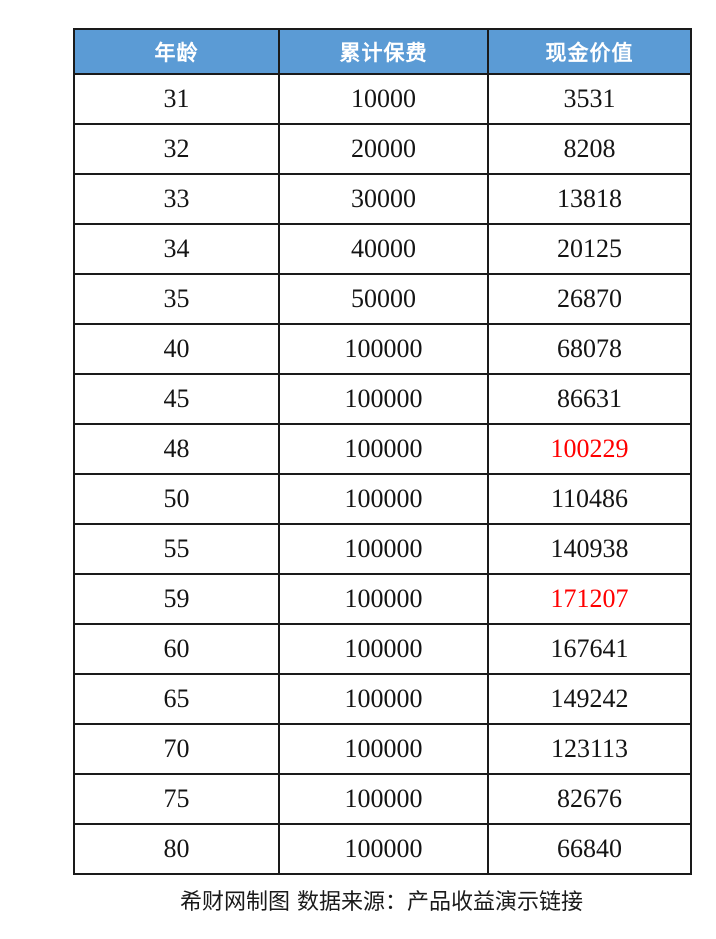 Image resolution: width=716 pixels, height=939 pixels. I want to click on col-header-cash-value: 现金价值, so click(589, 51).